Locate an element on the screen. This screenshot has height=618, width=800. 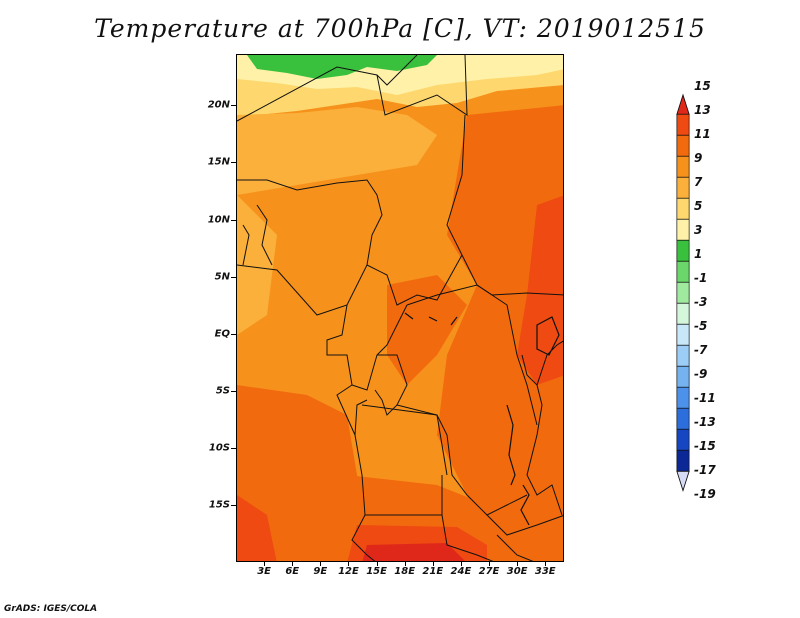
colorbar-level-label: -7 is located at coordinates (701, 350).